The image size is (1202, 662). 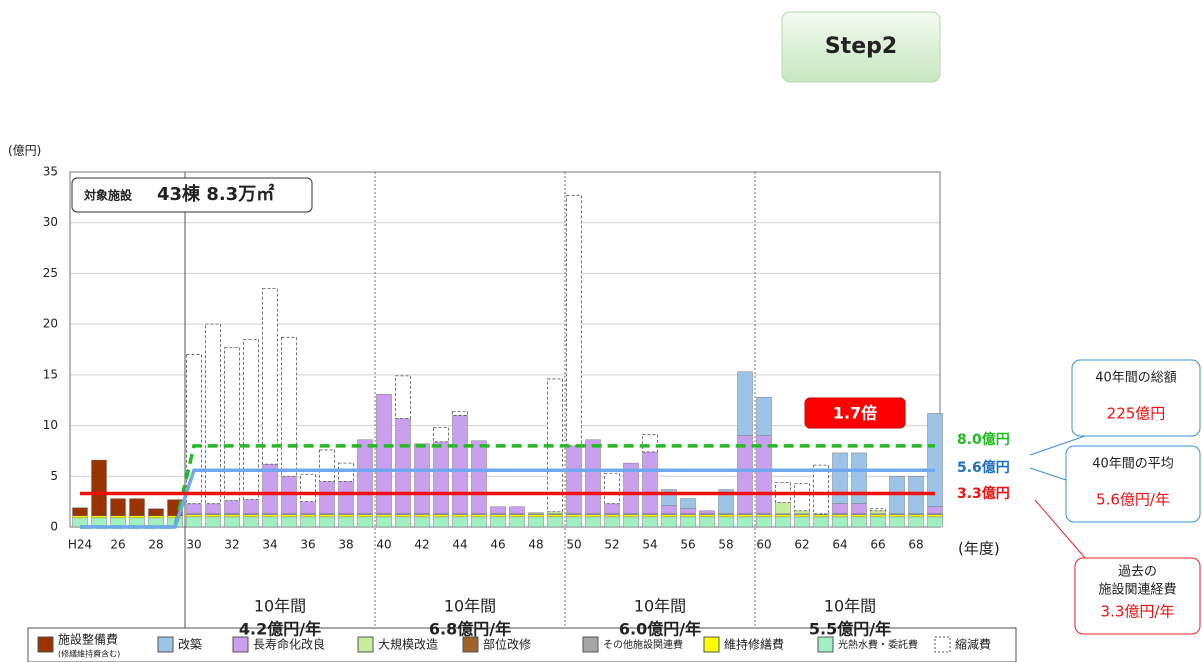 What do you see at coordinates (50, 172) in the screenshot?
I see `y-tick-label: 35` at bounding box center [50, 172].